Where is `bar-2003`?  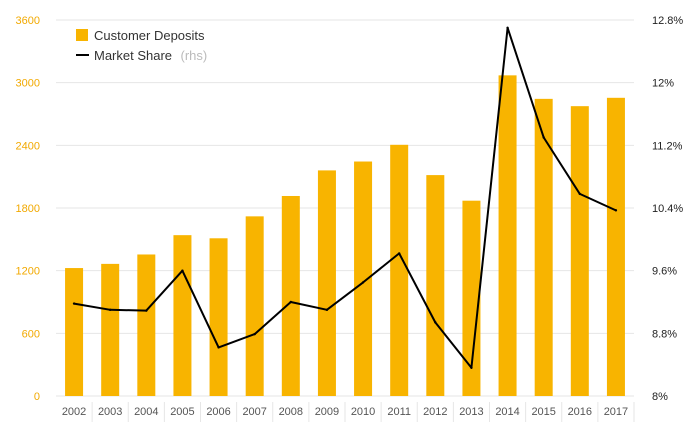
bar-2003 is located at coordinates (110, 329).